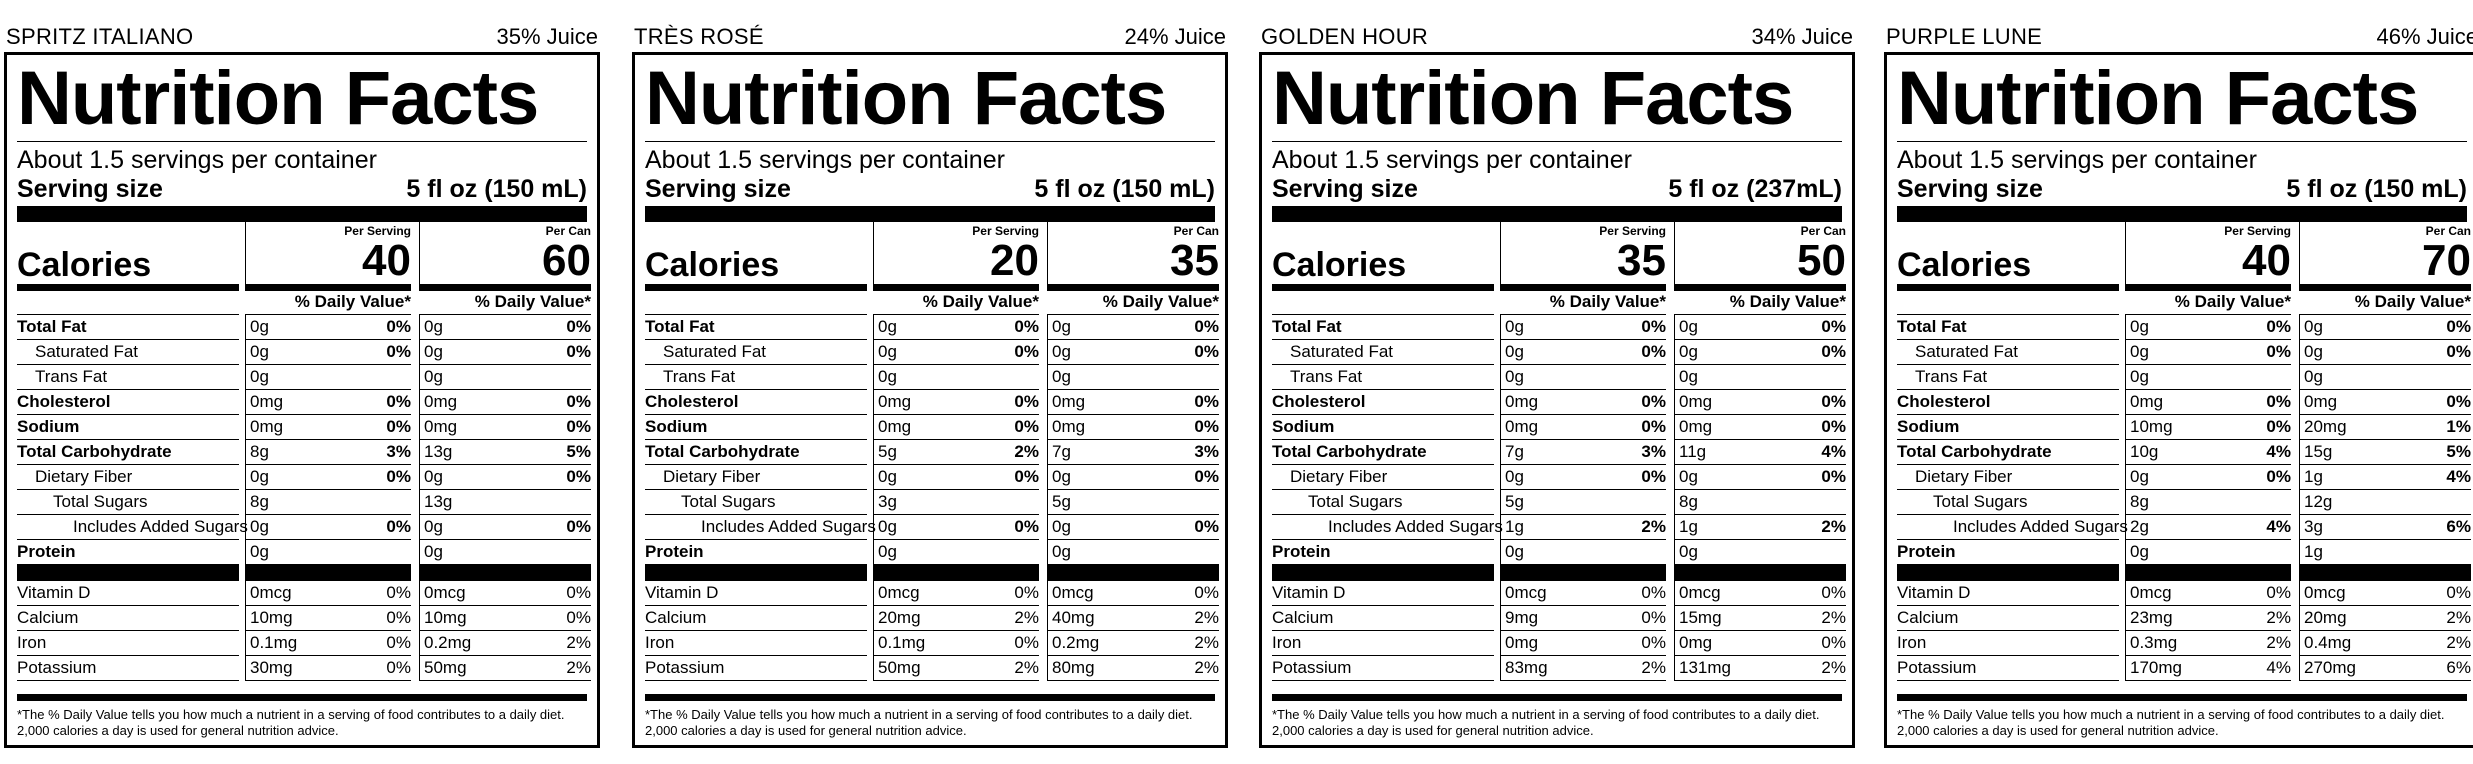 The height and width of the screenshot is (764, 2473). What do you see at coordinates (328, 303) in the screenshot?
I see `daily-value-header: % Daily Value*` at bounding box center [328, 303].